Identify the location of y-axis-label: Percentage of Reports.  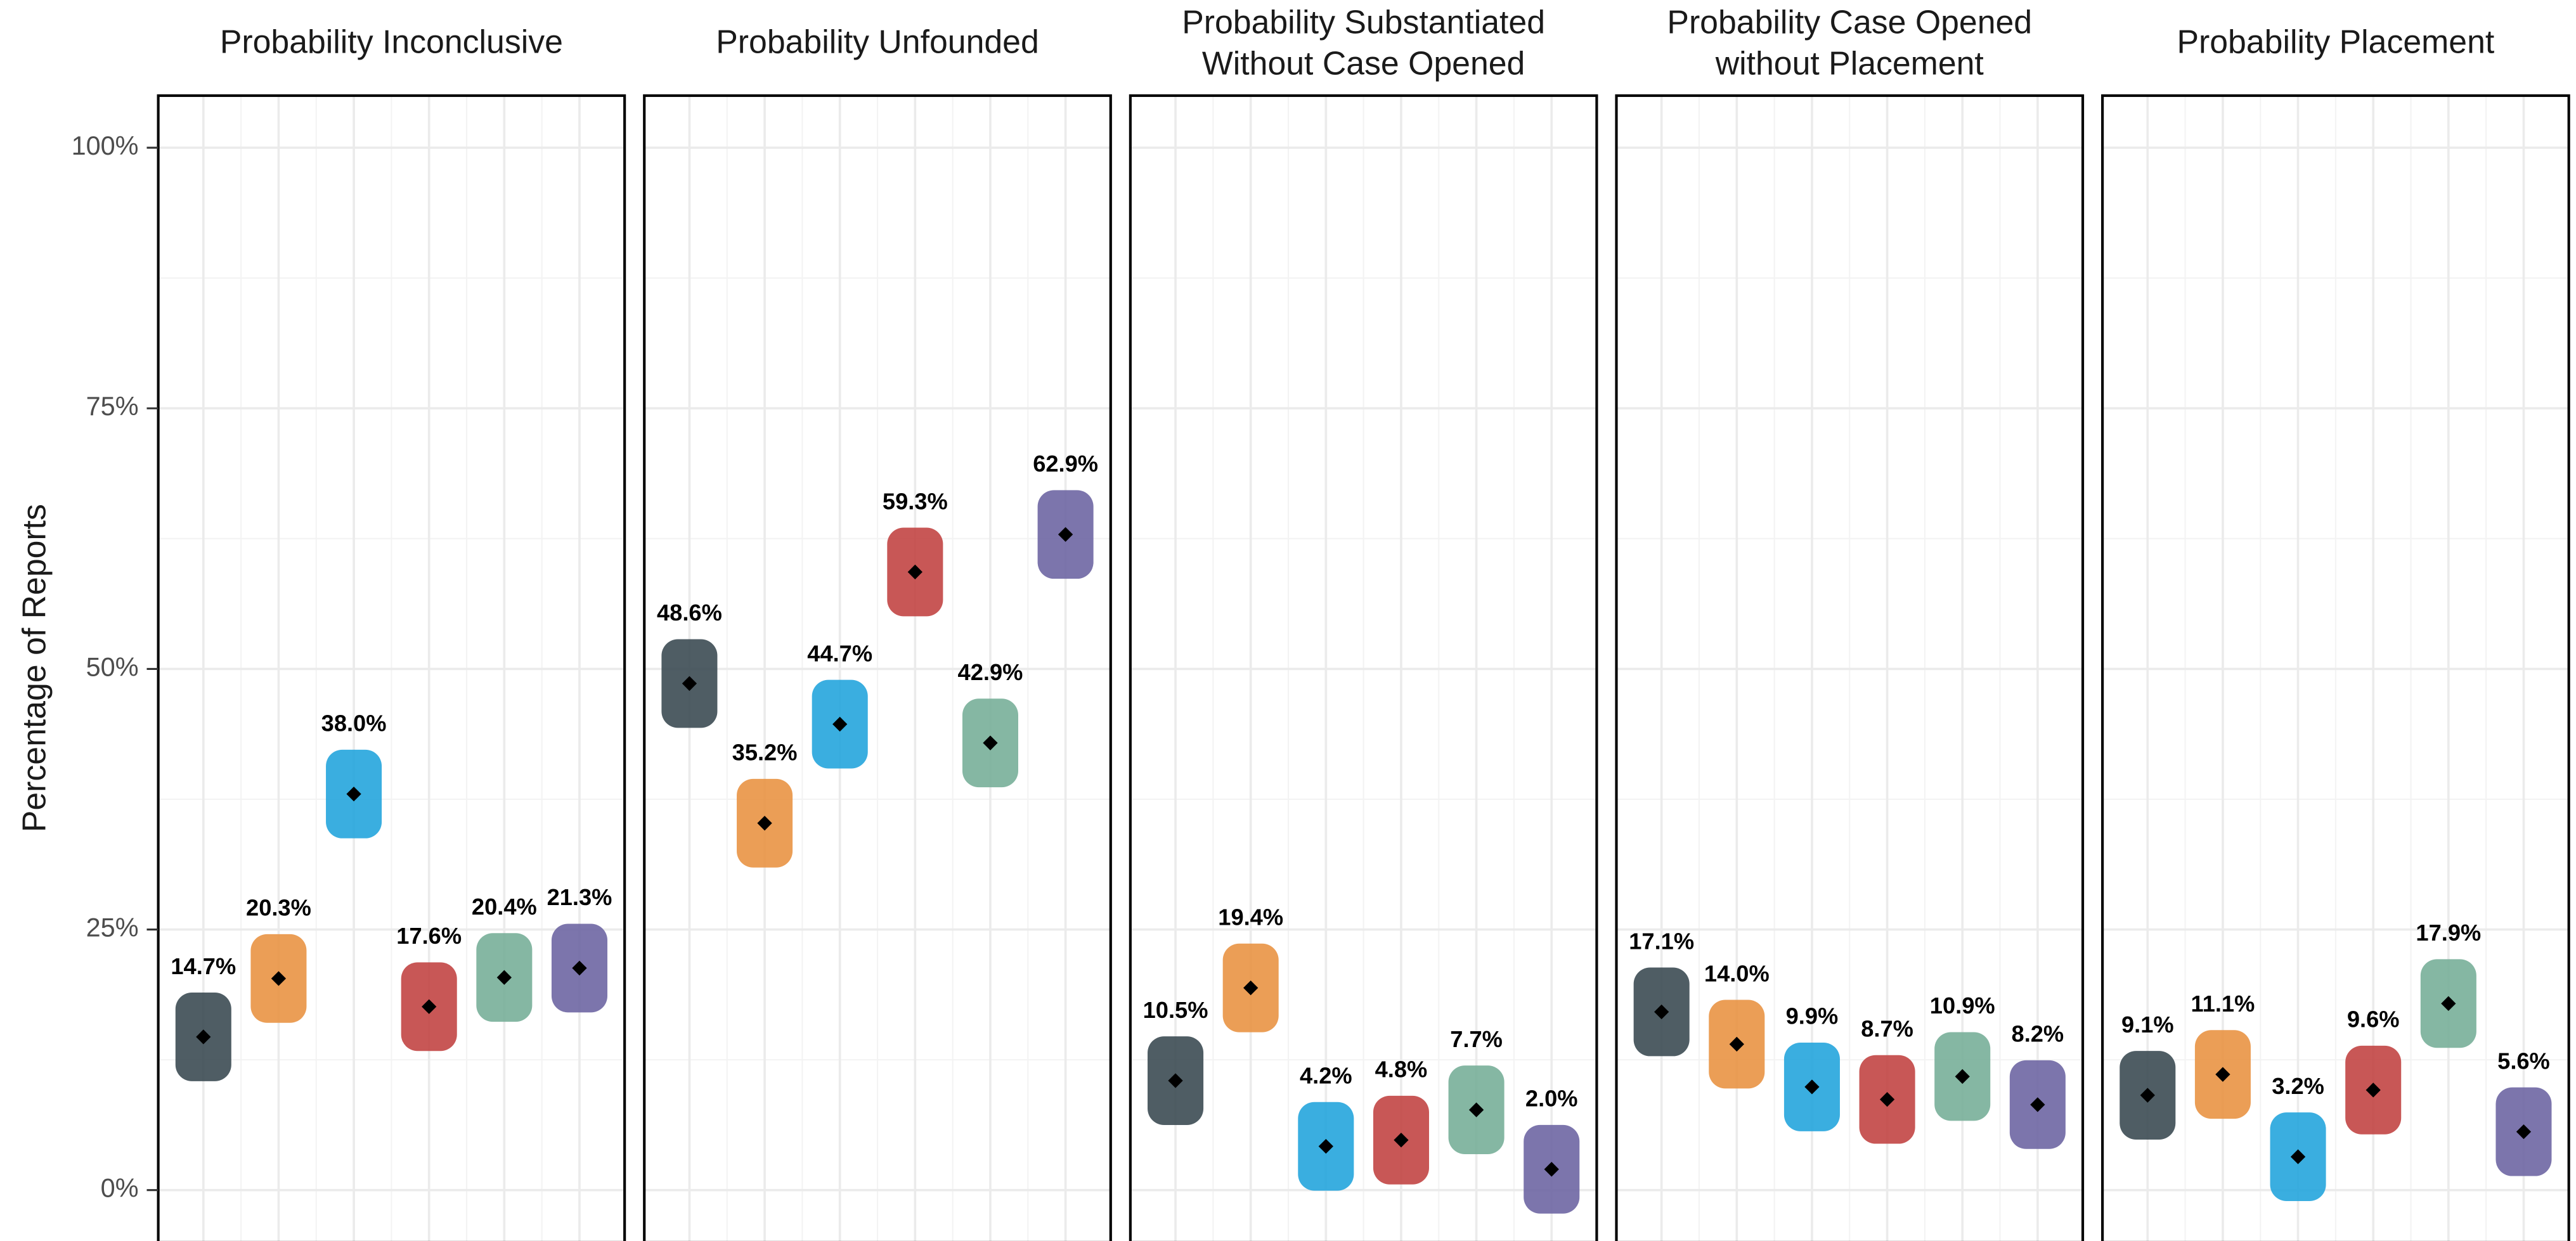
(34, 668).